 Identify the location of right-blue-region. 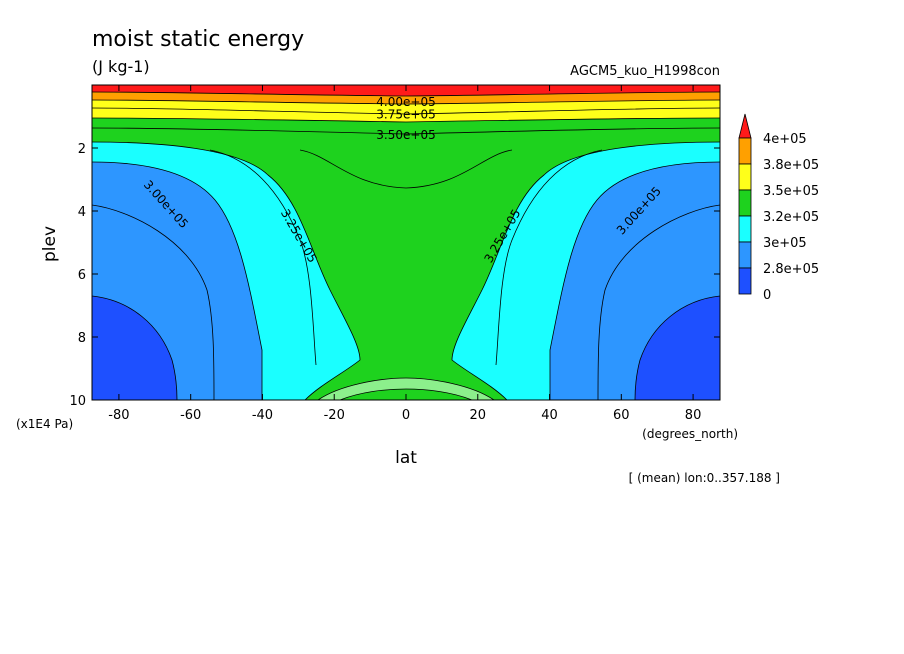
(677, 348).